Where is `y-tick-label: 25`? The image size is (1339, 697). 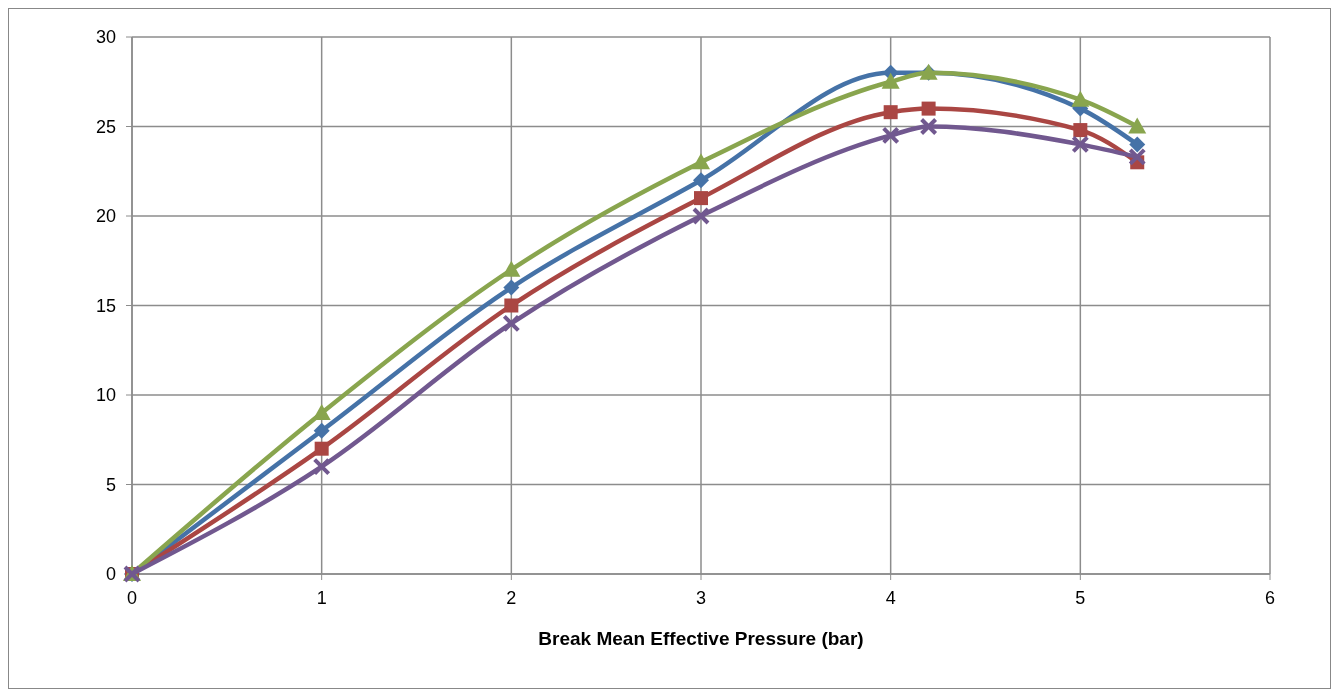 y-tick-label: 25 is located at coordinates (105, 126).